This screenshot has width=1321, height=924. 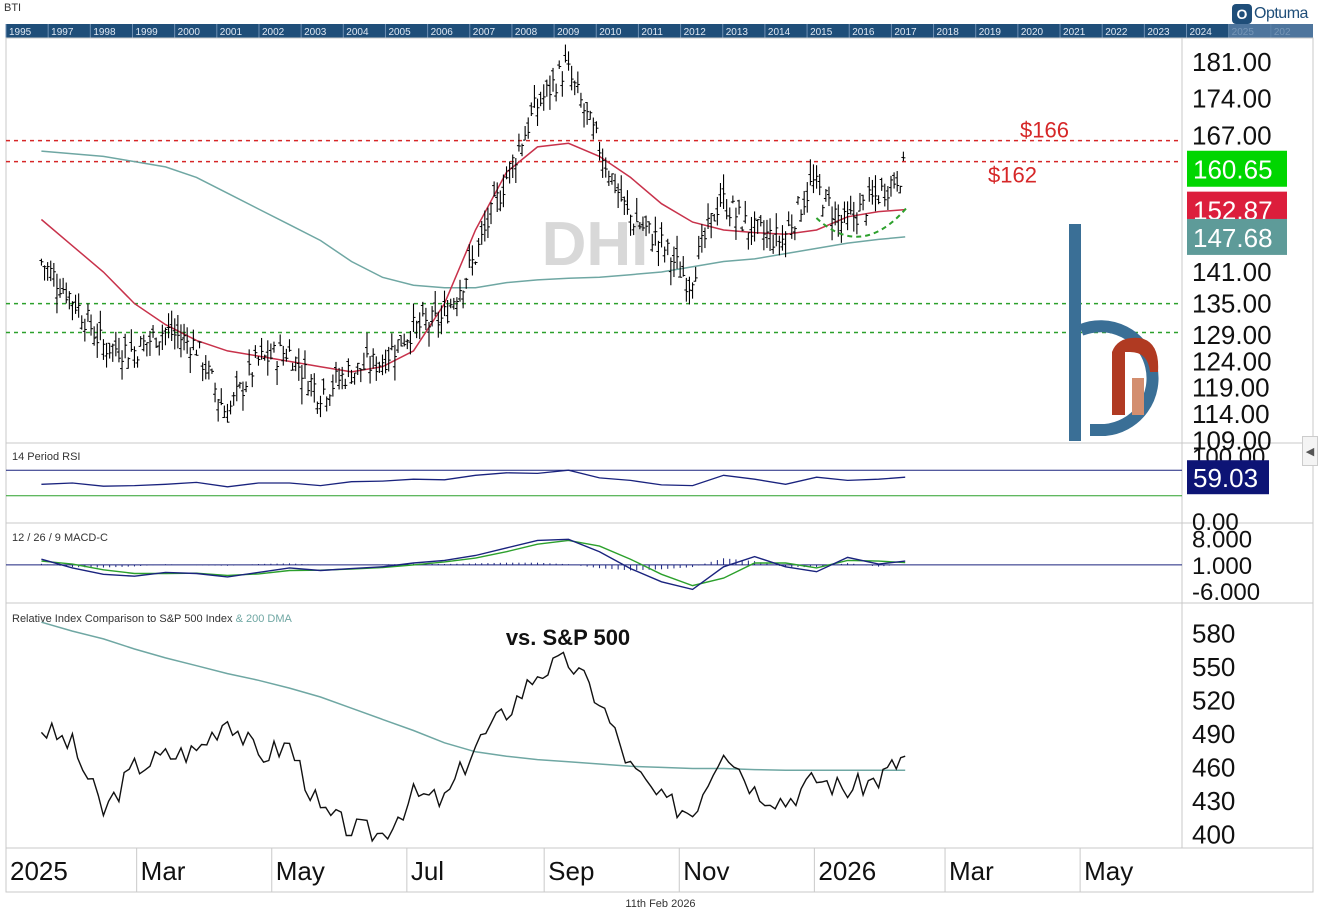 What do you see at coordinates (473, 696) in the screenshot?
I see `relative-ma200-line` at bounding box center [473, 696].